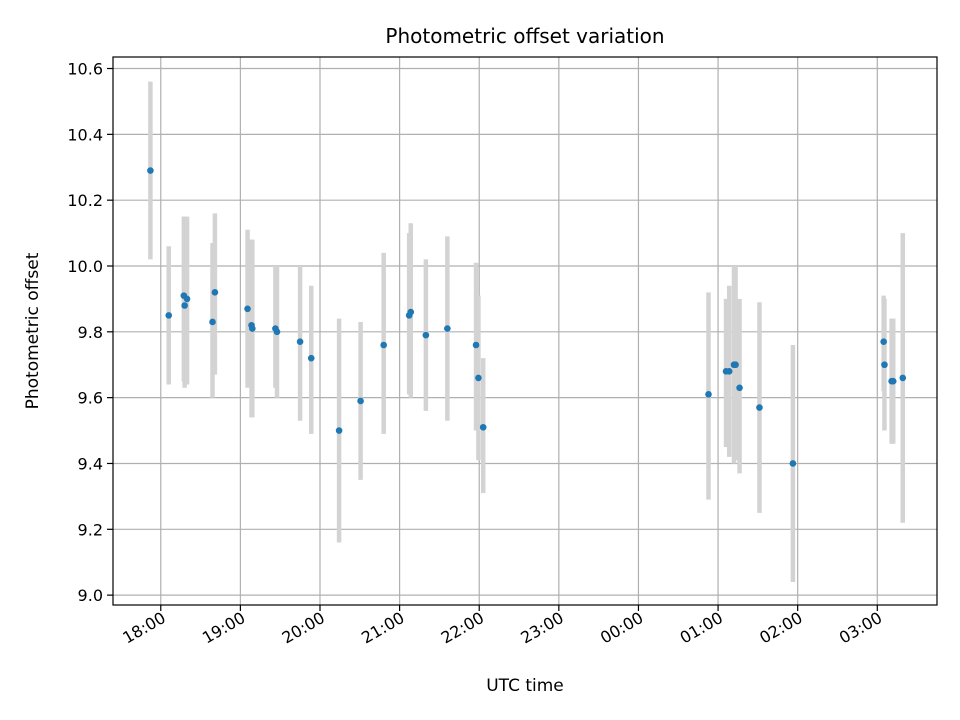 This screenshot has height=720, width=960. What do you see at coordinates (85, 266) in the screenshot?
I see `y-tick-label: 10.0` at bounding box center [85, 266].